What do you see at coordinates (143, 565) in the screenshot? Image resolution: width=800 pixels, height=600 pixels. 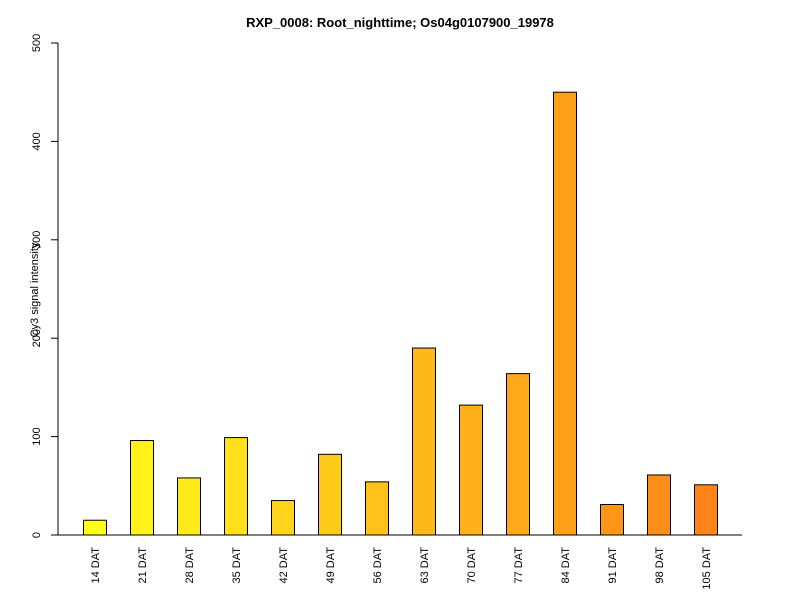 I see `x-tick-label: 21 DAT` at bounding box center [143, 565].